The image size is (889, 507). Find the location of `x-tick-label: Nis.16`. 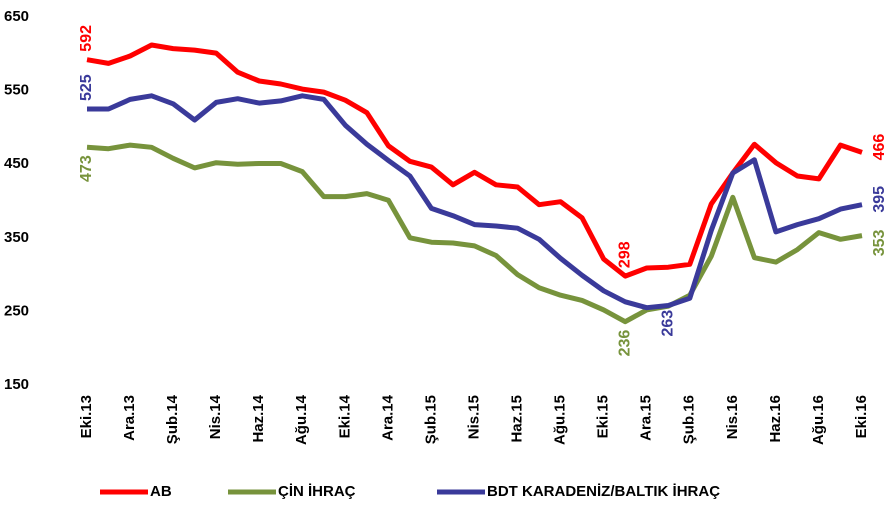

x-tick-label: Nis.16 is located at coordinates (732, 417).